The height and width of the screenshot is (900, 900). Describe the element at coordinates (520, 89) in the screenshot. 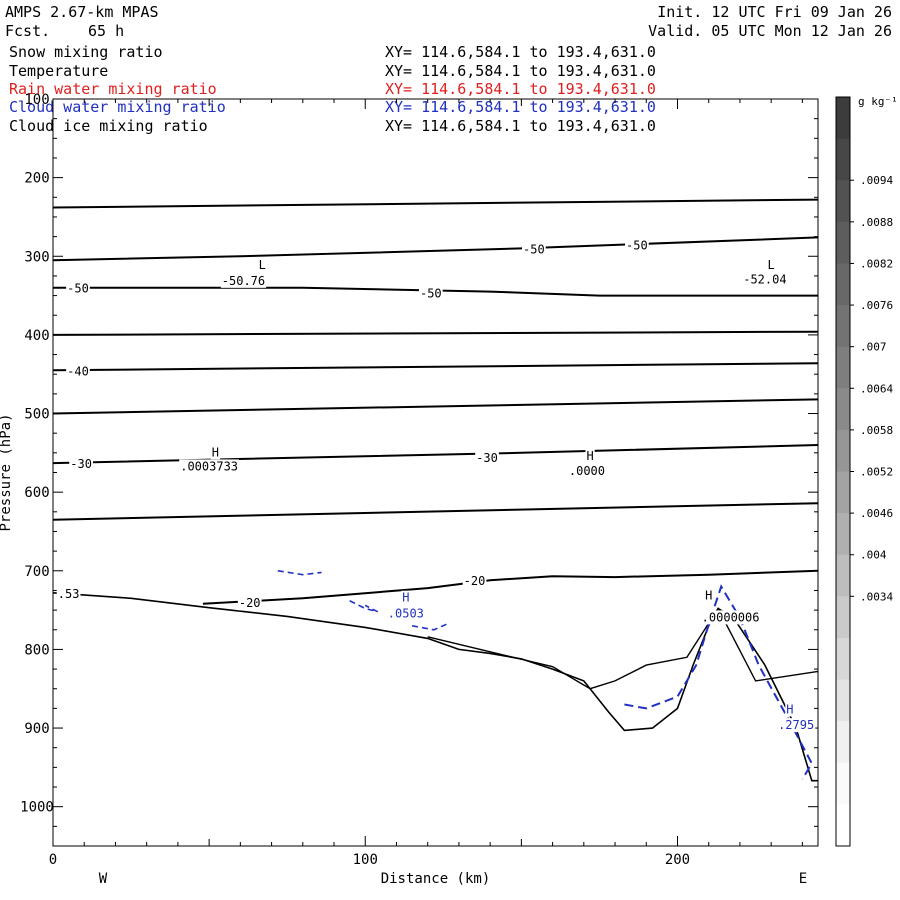

I see `field-2-xy: XY= 114.6,584.1 to 193.4,631.0` at that location.